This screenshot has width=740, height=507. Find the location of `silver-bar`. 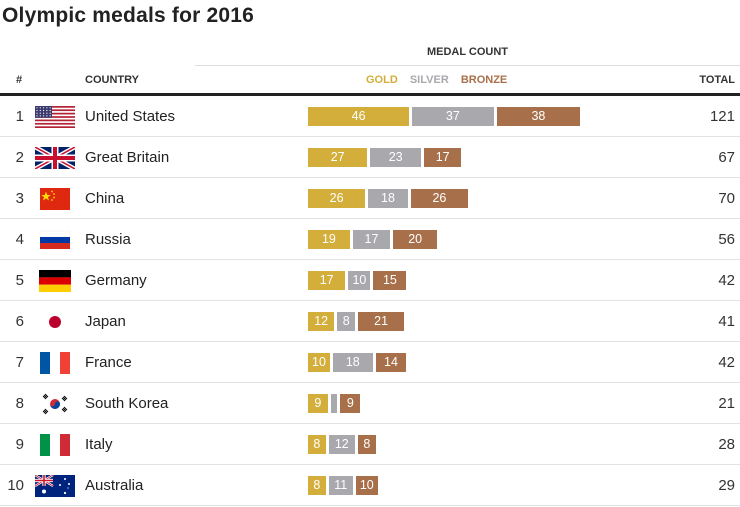

silver-bar is located at coordinates (334, 403).